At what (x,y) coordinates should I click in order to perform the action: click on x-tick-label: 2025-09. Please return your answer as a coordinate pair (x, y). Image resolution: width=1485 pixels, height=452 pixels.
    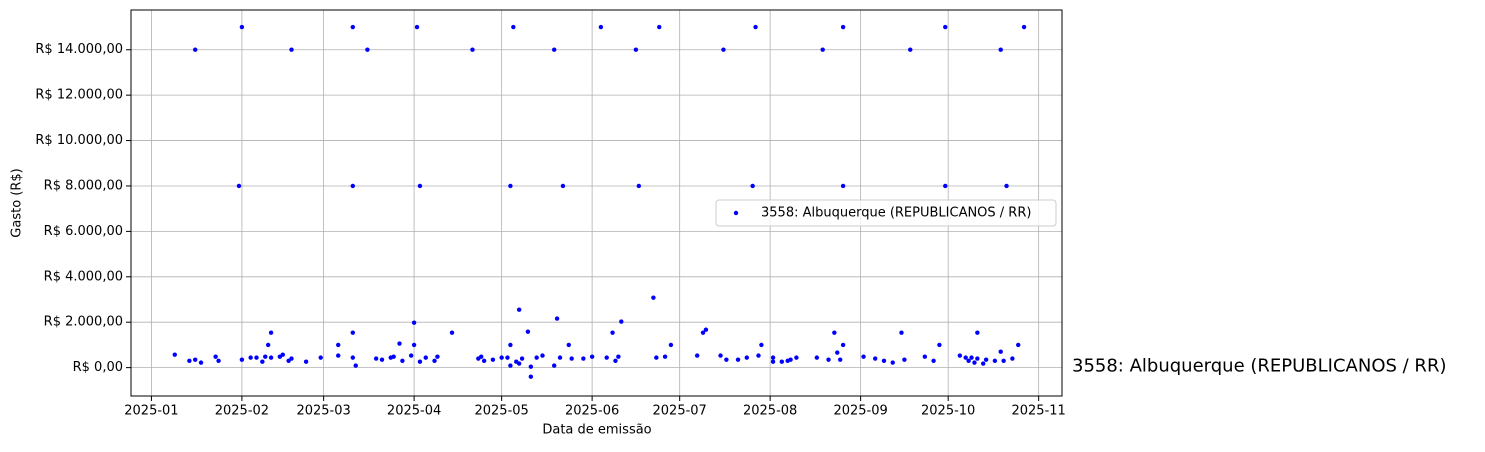
    Looking at the image, I should click on (860, 411).